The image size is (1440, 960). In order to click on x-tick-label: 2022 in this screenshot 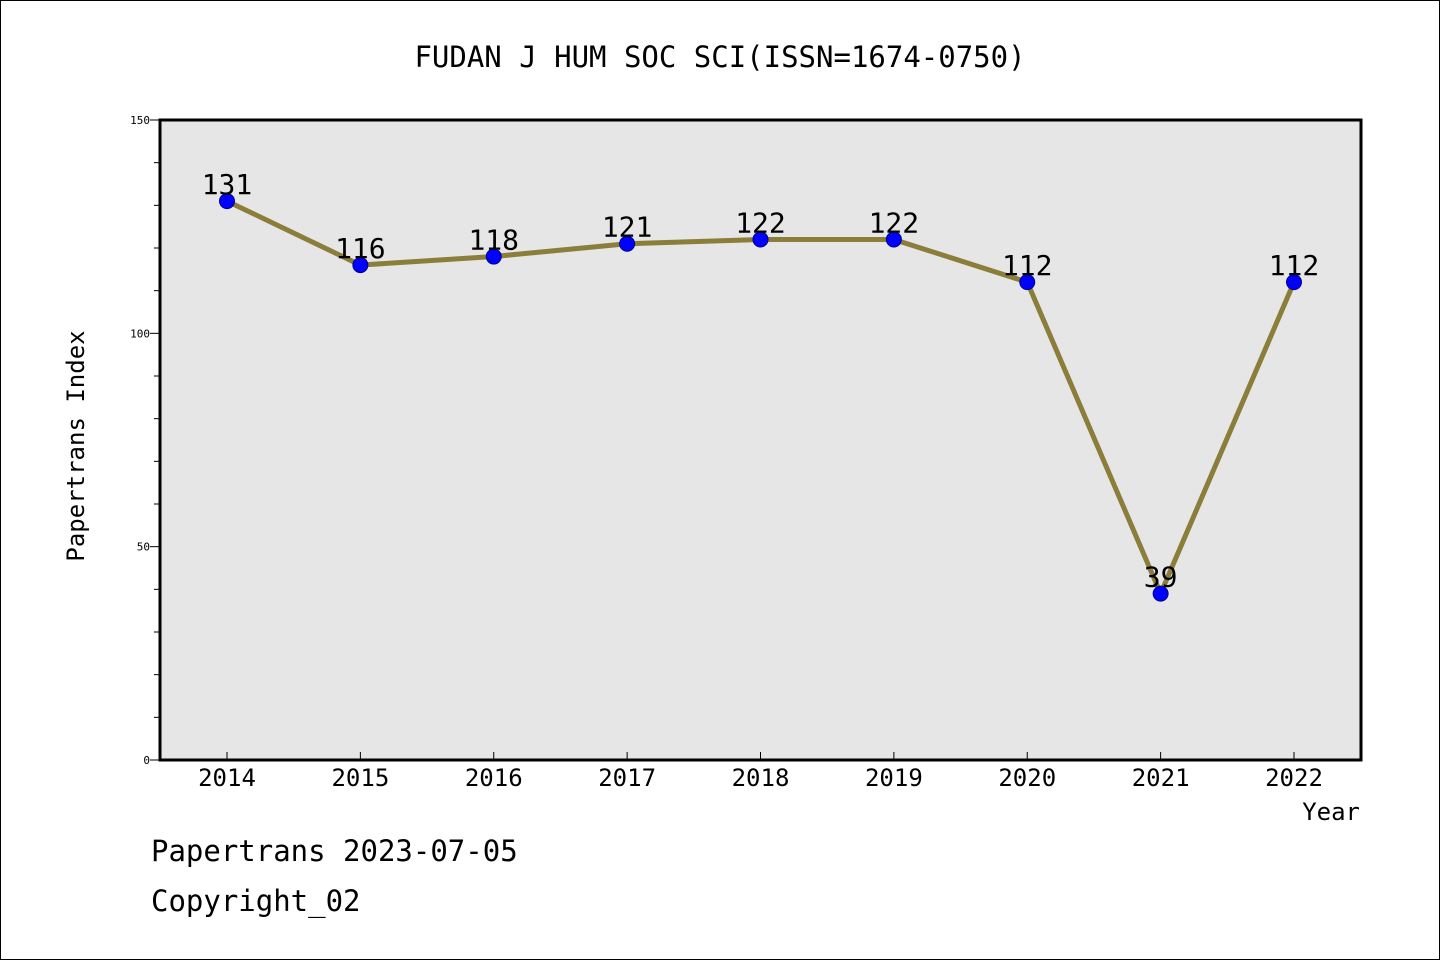, I will do `click(1294, 778)`.